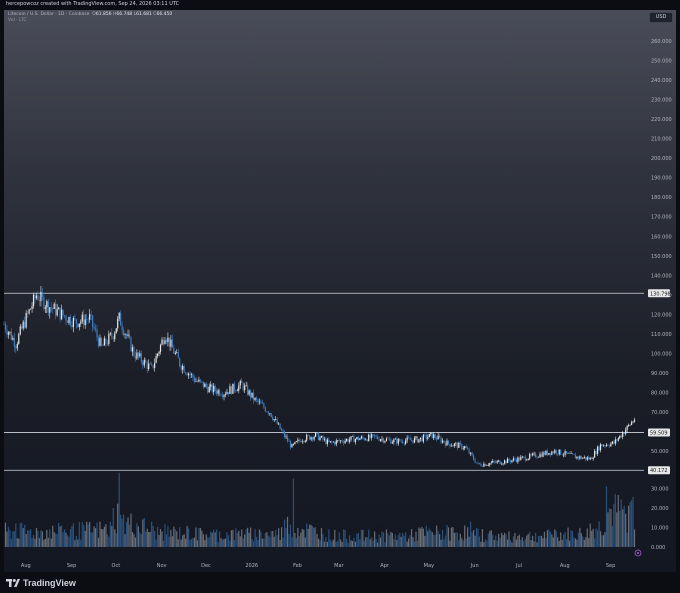 This screenshot has width=680, height=593. What do you see at coordinates (144, 14) in the screenshot?
I see `low-value: 61.681` at bounding box center [144, 14].